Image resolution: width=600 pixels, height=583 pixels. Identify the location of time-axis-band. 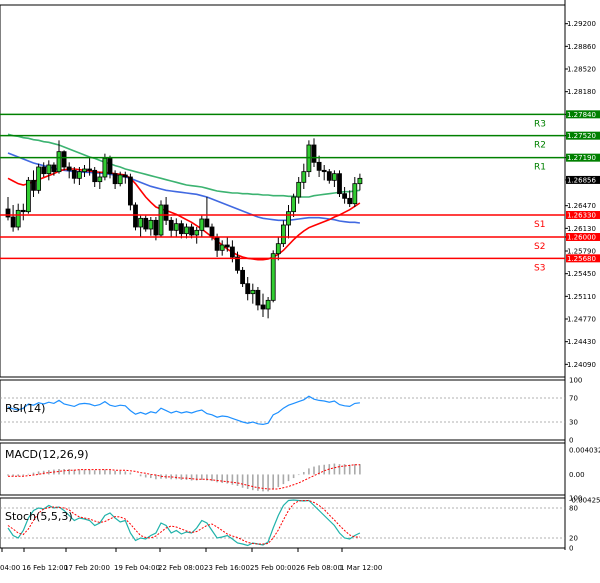
(300, 565).